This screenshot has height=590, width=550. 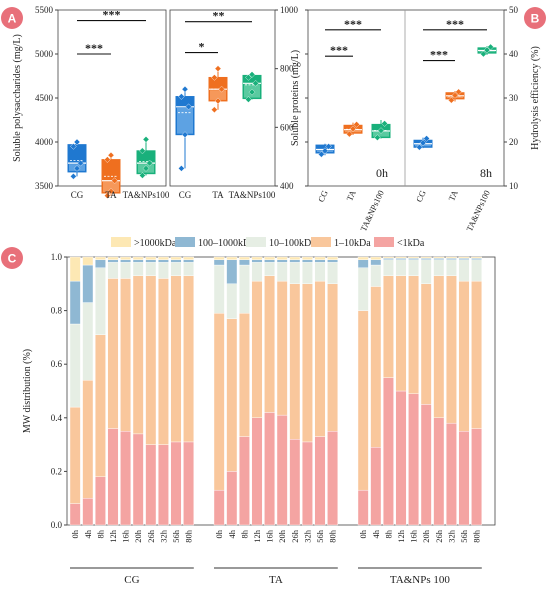 What do you see at coordinates (218, 195) in the screenshot?
I see `panel-a-right-xlabel: TA` at bounding box center [218, 195].